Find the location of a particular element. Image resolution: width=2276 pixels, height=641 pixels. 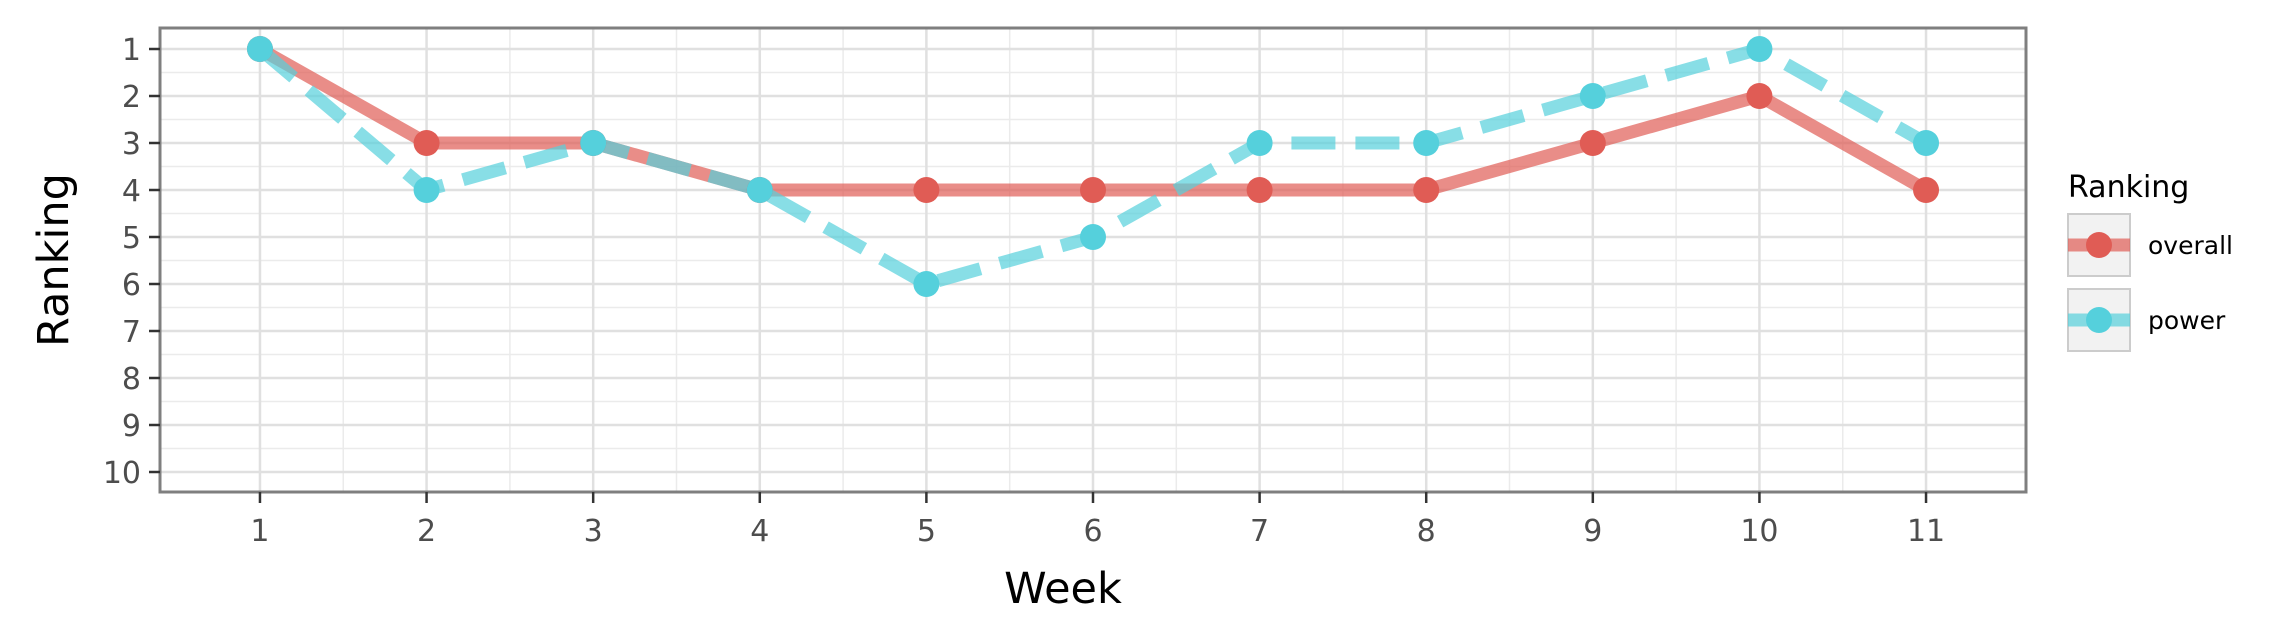

x-tick-label: 3 is located at coordinates (593, 531).